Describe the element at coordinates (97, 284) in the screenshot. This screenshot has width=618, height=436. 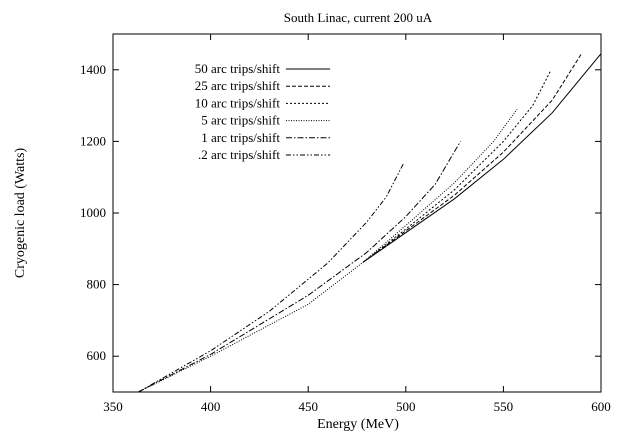
I see `y-tick-label: 800` at that location.